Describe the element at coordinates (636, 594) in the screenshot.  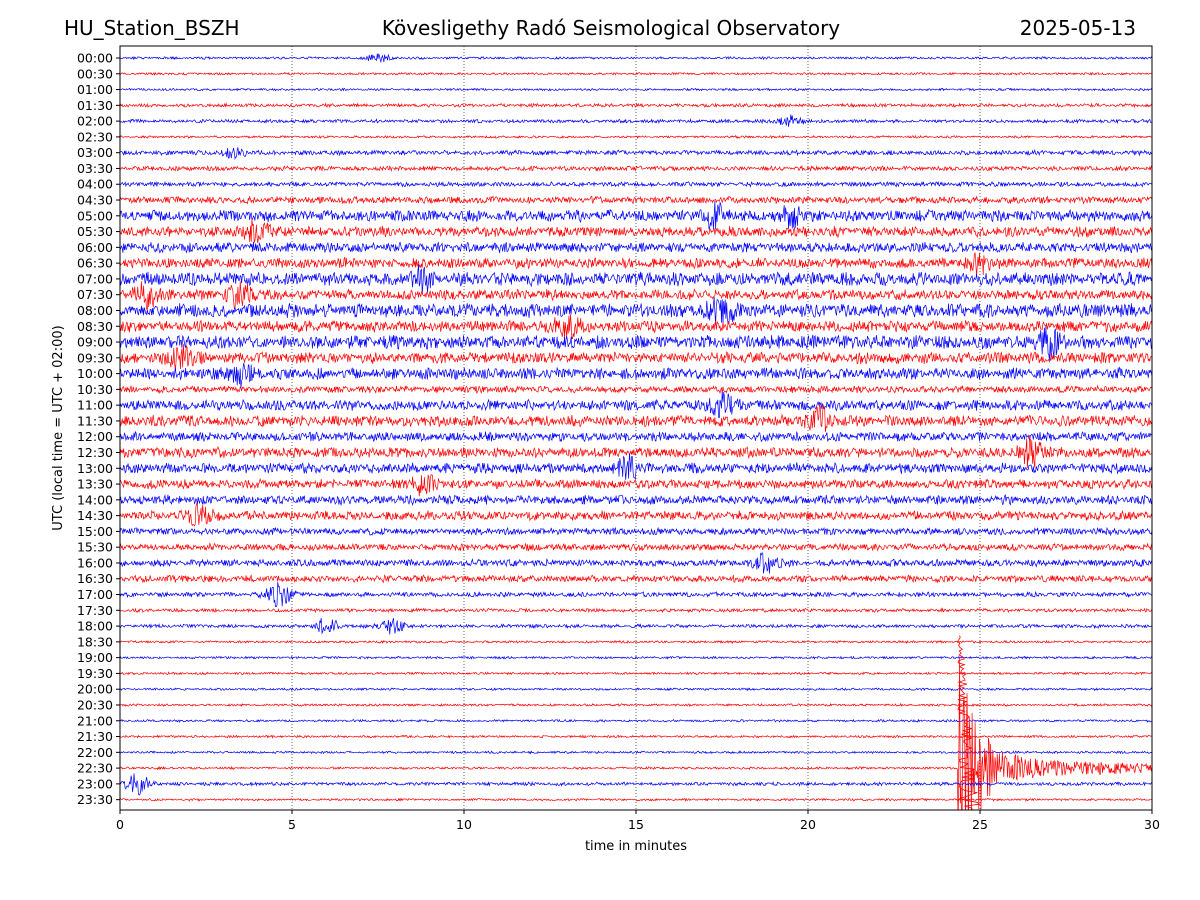
I see `trace-row-17:00` at that location.